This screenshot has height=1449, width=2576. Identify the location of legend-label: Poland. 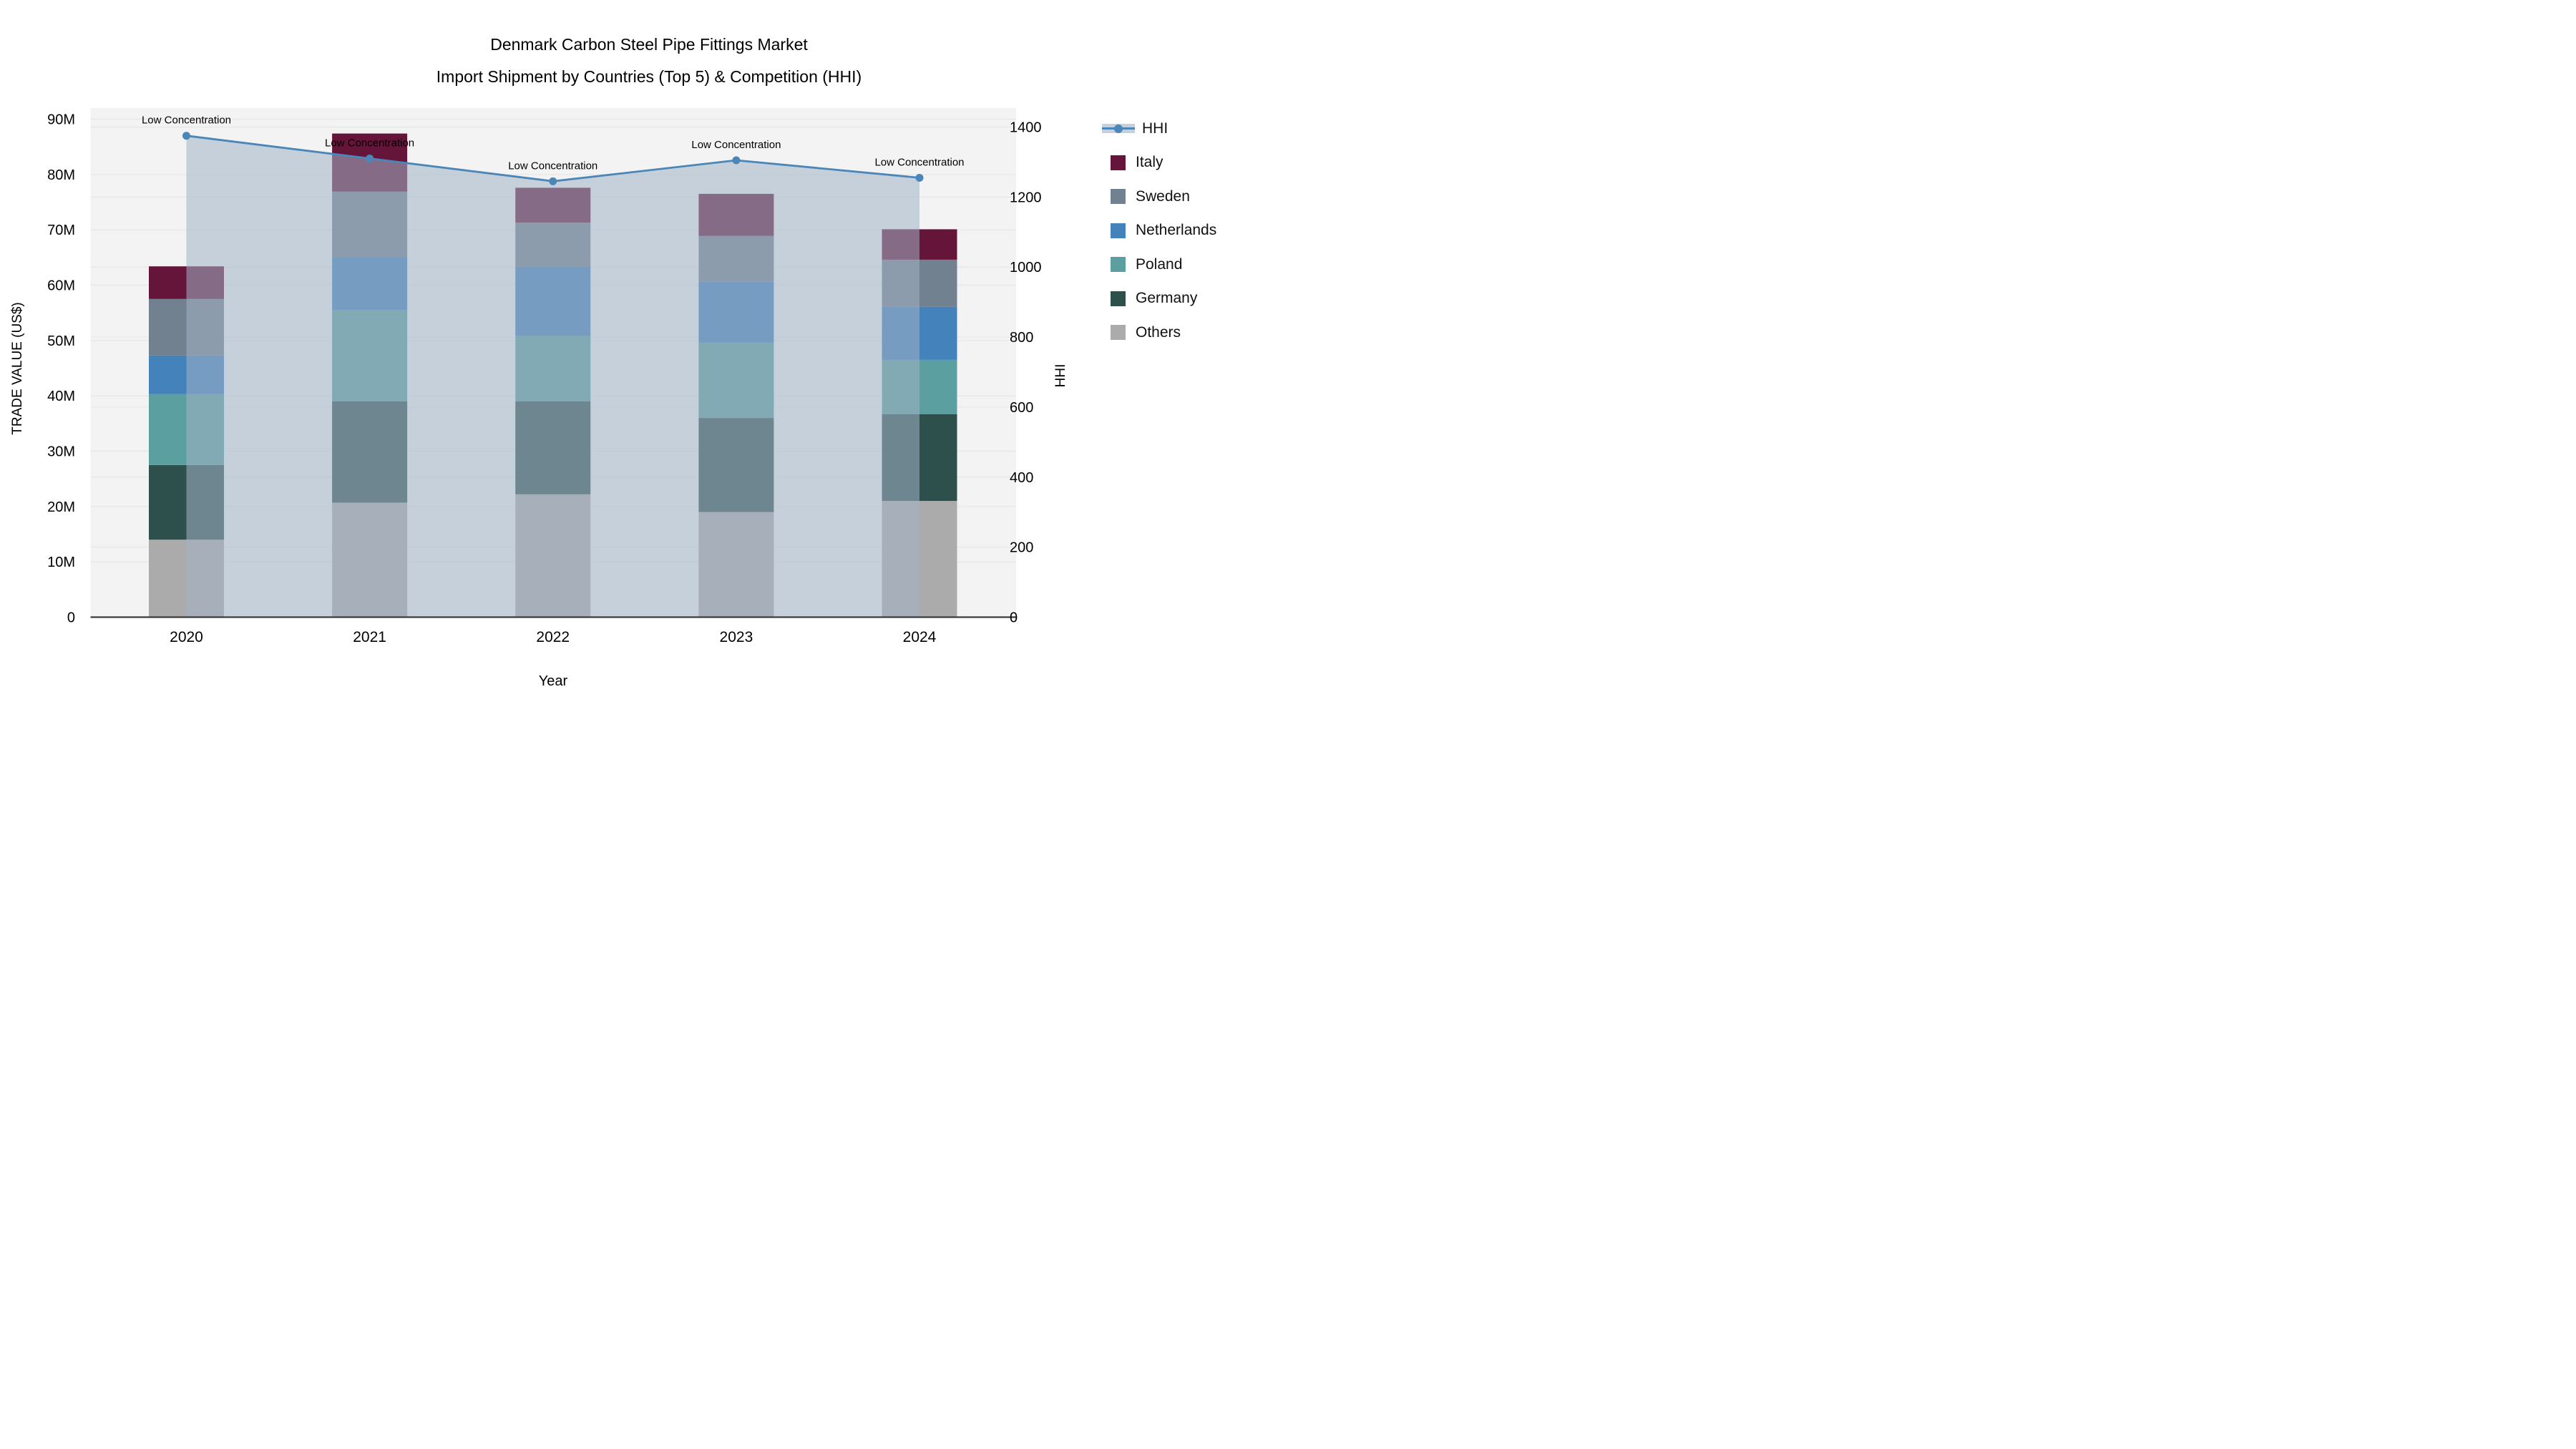
(1159, 264).